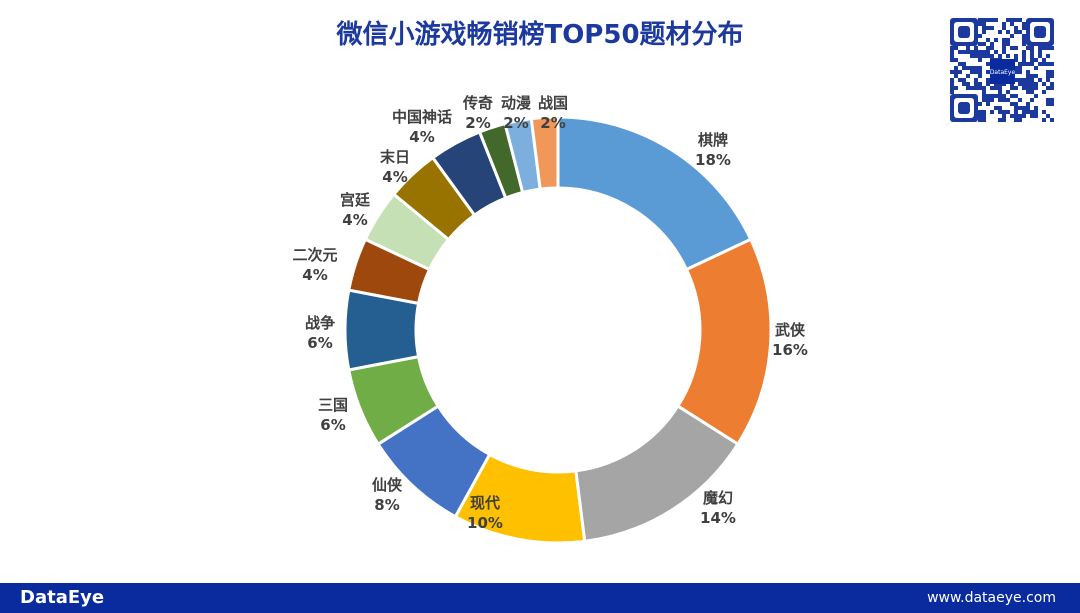 Image resolution: width=1080 pixels, height=613 pixels. What do you see at coordinates (712, 140) in the screenshot?
I see `category-label: 棋牌` at bounding box center [712, 140].